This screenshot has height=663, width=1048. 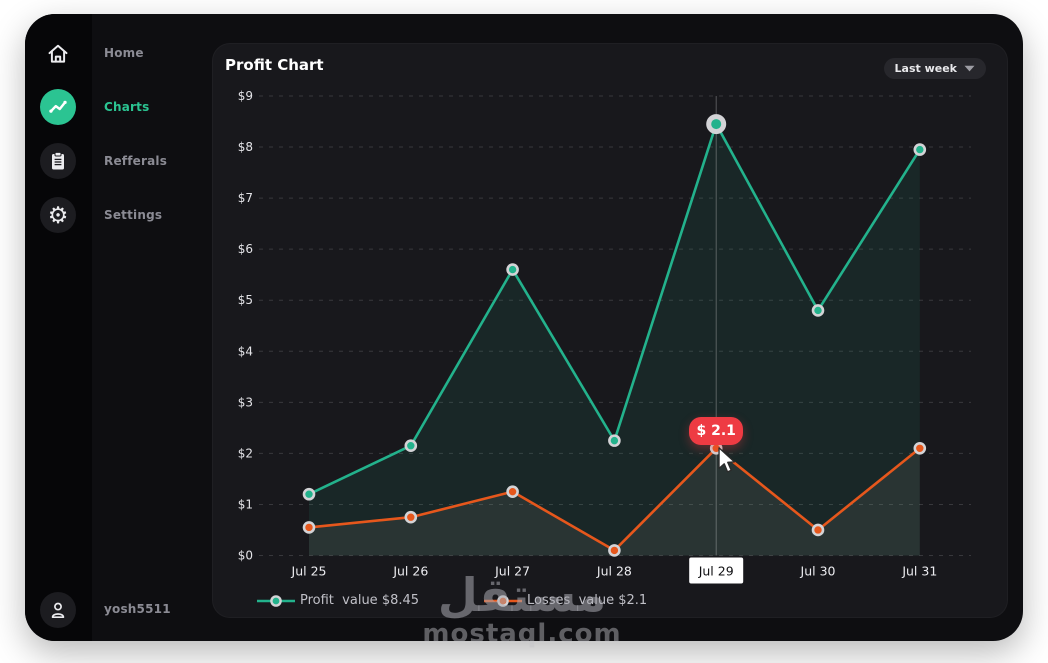 I want to click on chevron-down-icon, so click(x=969, y=68).